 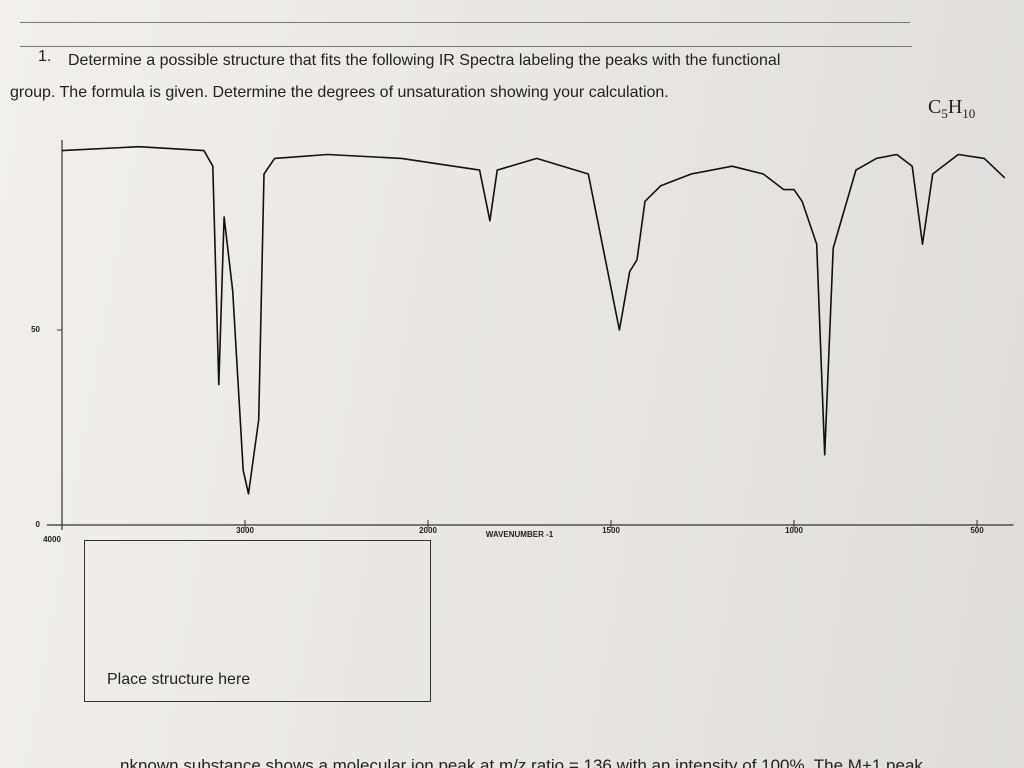 What do you see at coordinates (520, 534) in the screenshot?
I see `x-axis-label: WAVENUMBER -1` at bounding box center [520, 534].